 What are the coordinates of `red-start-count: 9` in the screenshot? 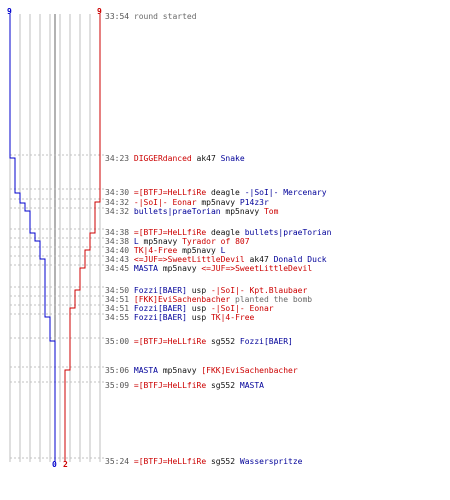 It's located at (99, 11).